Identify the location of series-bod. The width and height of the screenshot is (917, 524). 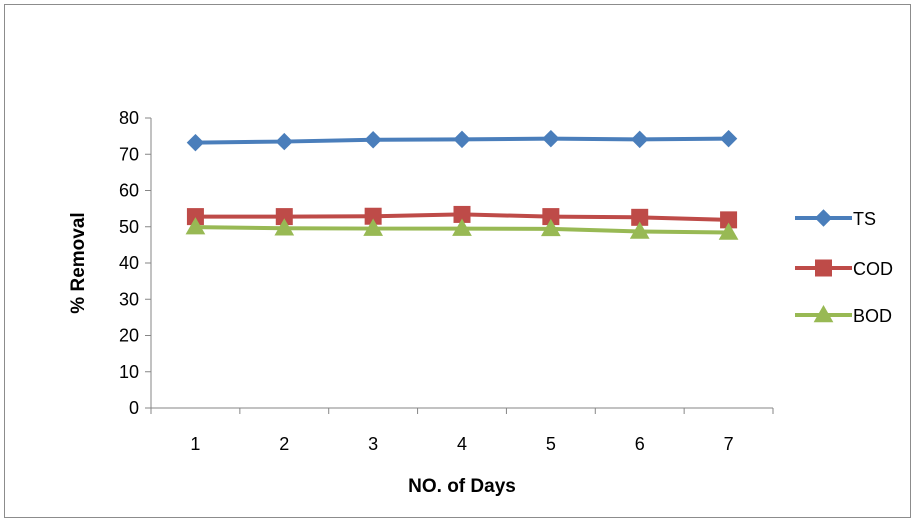
(462, 228).